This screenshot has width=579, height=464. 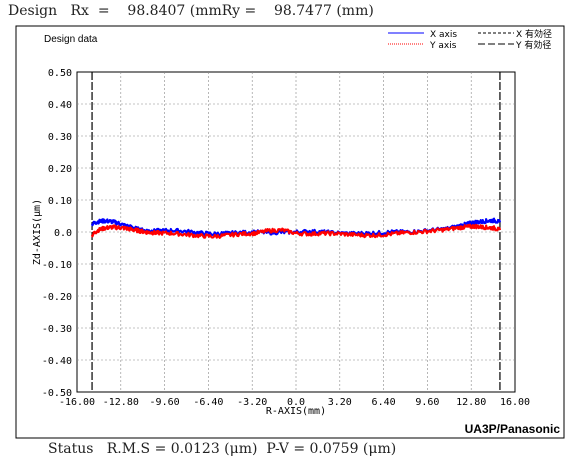 What do you see at coordinates (60, 73) in the screenshot?
I see `y-tick-label: 0.50` at bounding box center [60, 73].